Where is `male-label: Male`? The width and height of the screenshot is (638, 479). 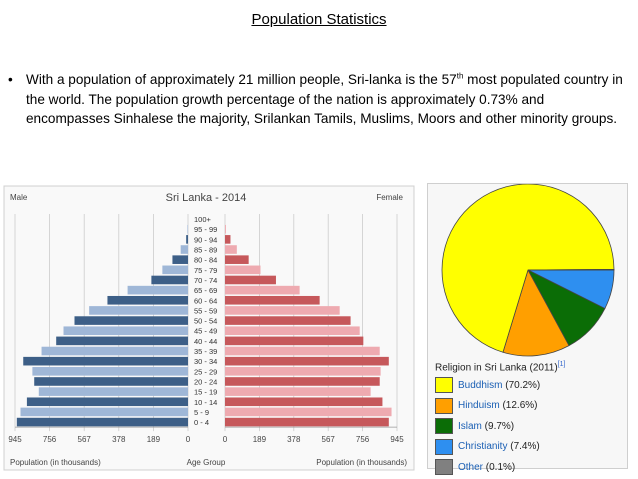 male-label: Male is located at coordinates (19, 197).